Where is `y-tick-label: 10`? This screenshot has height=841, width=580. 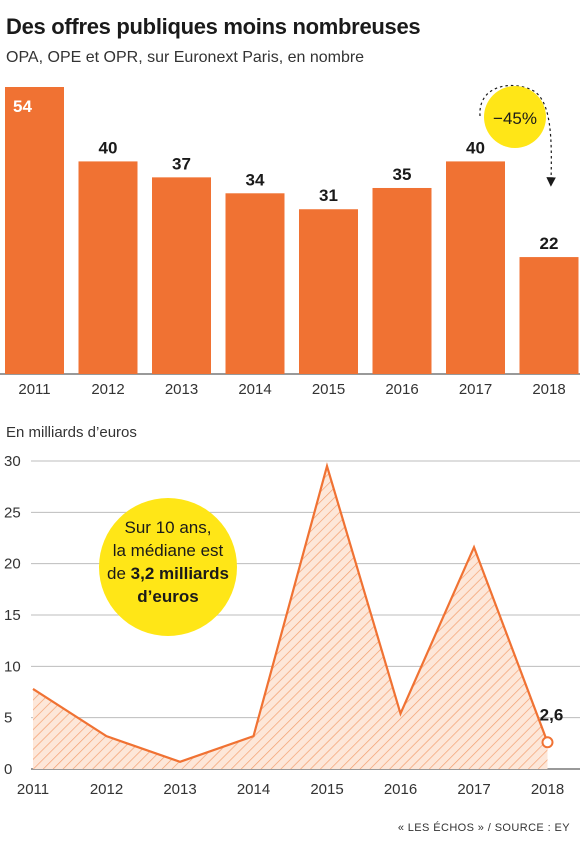
y-tick-label: 10 is located at coordinates (12, 666).